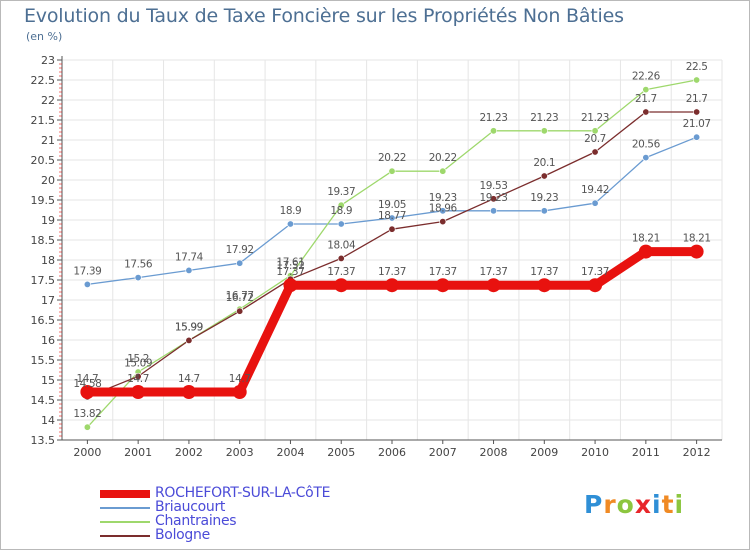 The width and height of the screenshot is (750, 550). I want to click on data-label: 19.05, so click(392, 205).